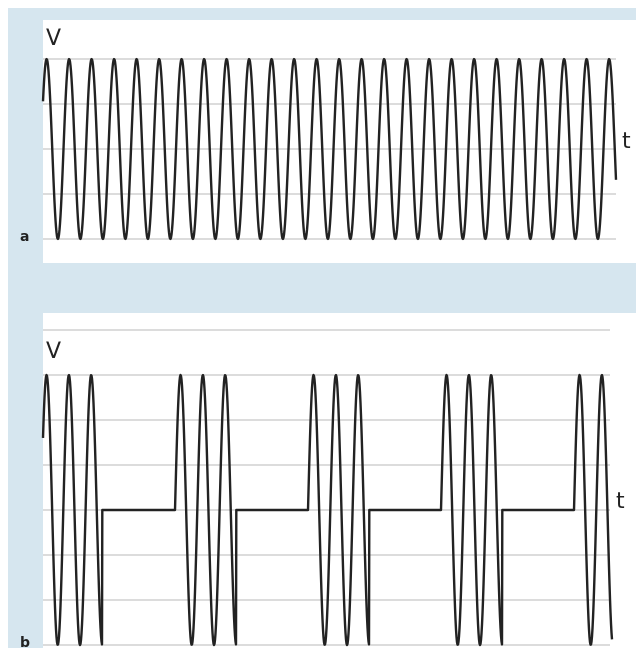  Describe the element at coordinates (25, 641) in the screenshot. I see `panel-label: b` at that location.